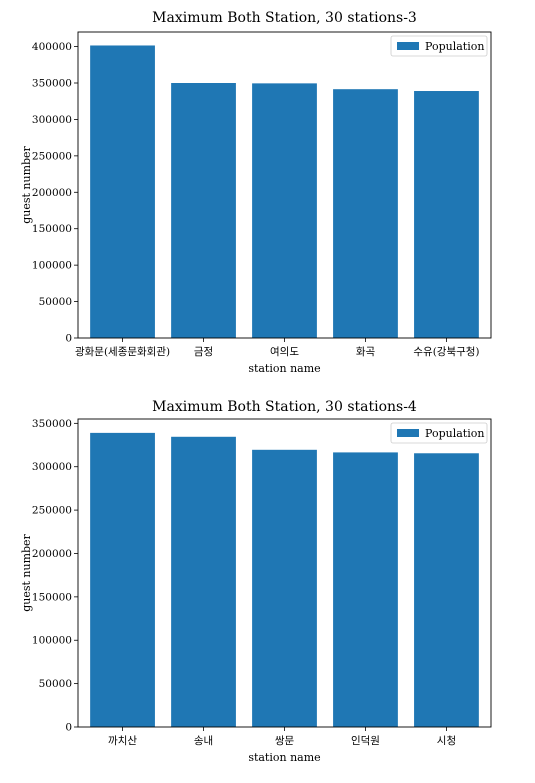 The image size is (535, 783). I want to click on x-tick-label: 수유(강북구청), so click(446, 352).